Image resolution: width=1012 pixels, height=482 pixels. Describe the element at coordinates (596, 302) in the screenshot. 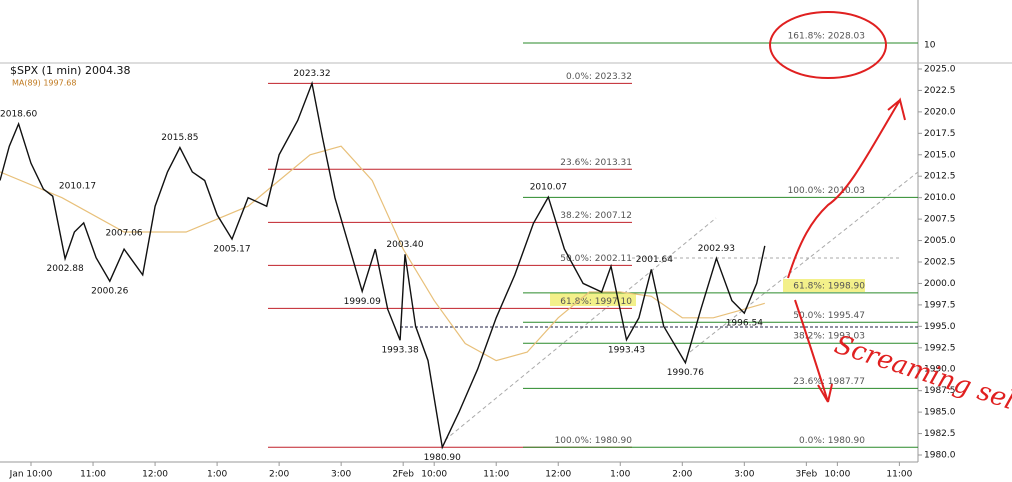

I see `fib-label: 61.8%: 1997.10` at that location.